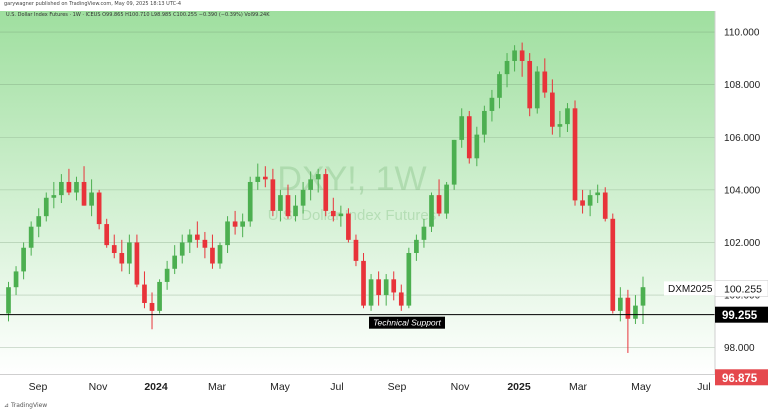 Image resolution: width=768 pixels, height=417 pixels. What do you see at coordinates (384, 393) in the screenshot?
I see `time-axis: Sep Nov 2024 Mar May Jul Sep Nov 2025 Mar May Jul` at bounding box center [384, 393].